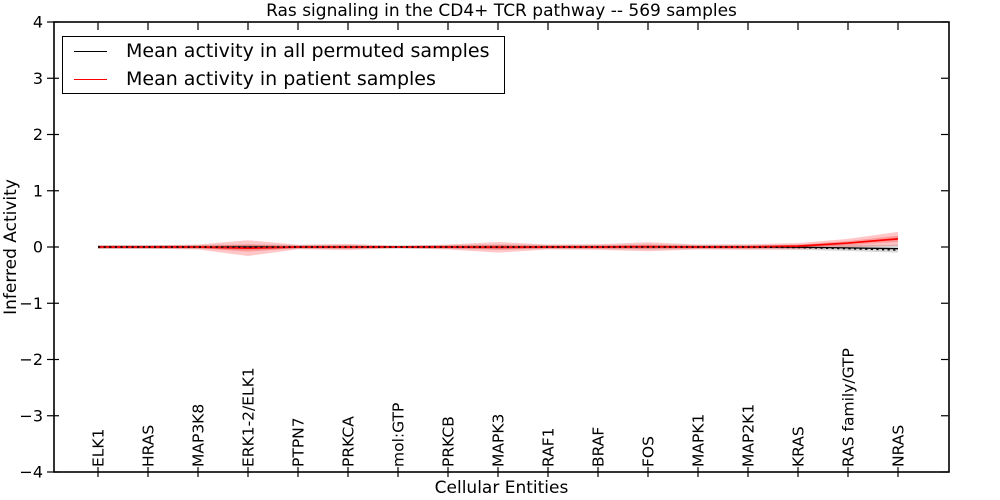  Describe the element at coordinates (38, 247) in the screenshot. I see `y-tick-label: 0` at that location.